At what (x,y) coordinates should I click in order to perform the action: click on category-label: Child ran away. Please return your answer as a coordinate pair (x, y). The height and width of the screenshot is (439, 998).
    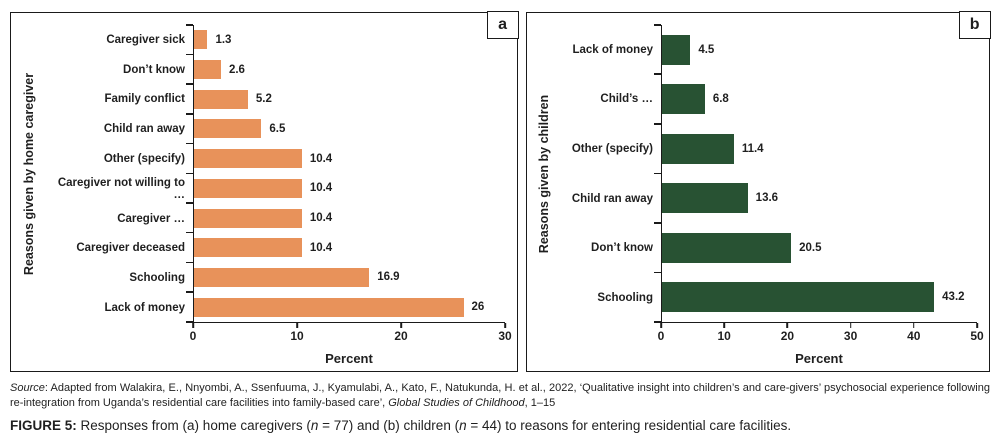
    Looking at the image, I should click on (144, 129).